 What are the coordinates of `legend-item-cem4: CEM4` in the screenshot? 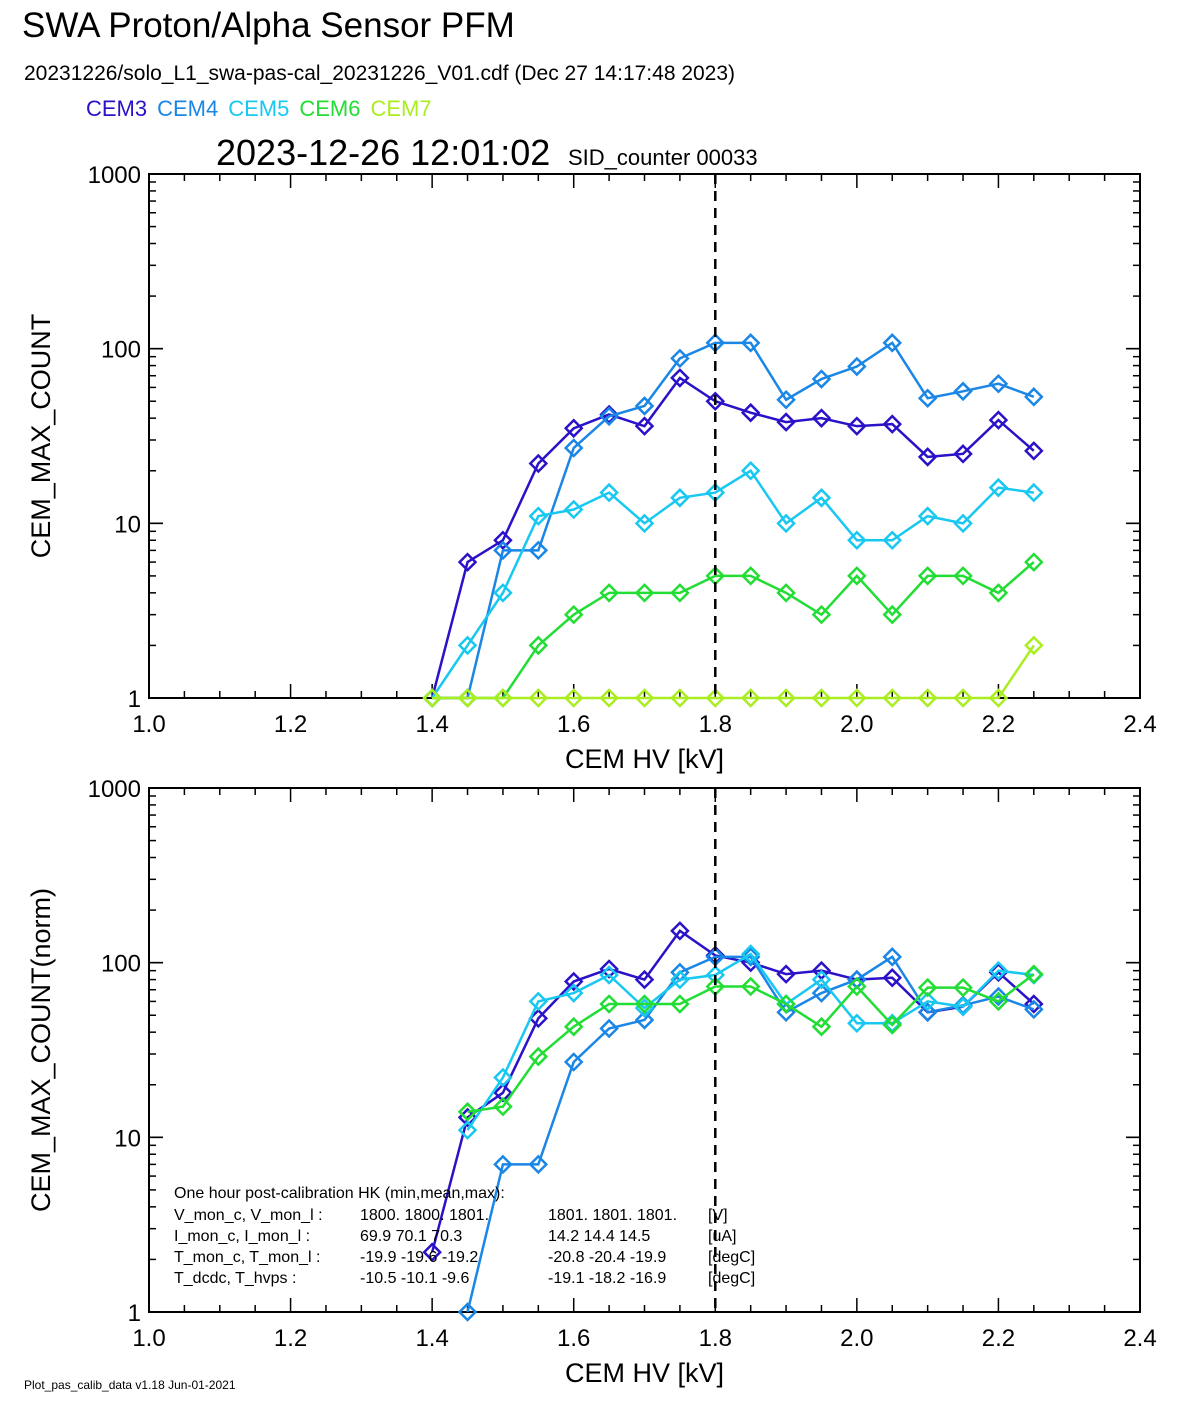 It's located at (188, 108).